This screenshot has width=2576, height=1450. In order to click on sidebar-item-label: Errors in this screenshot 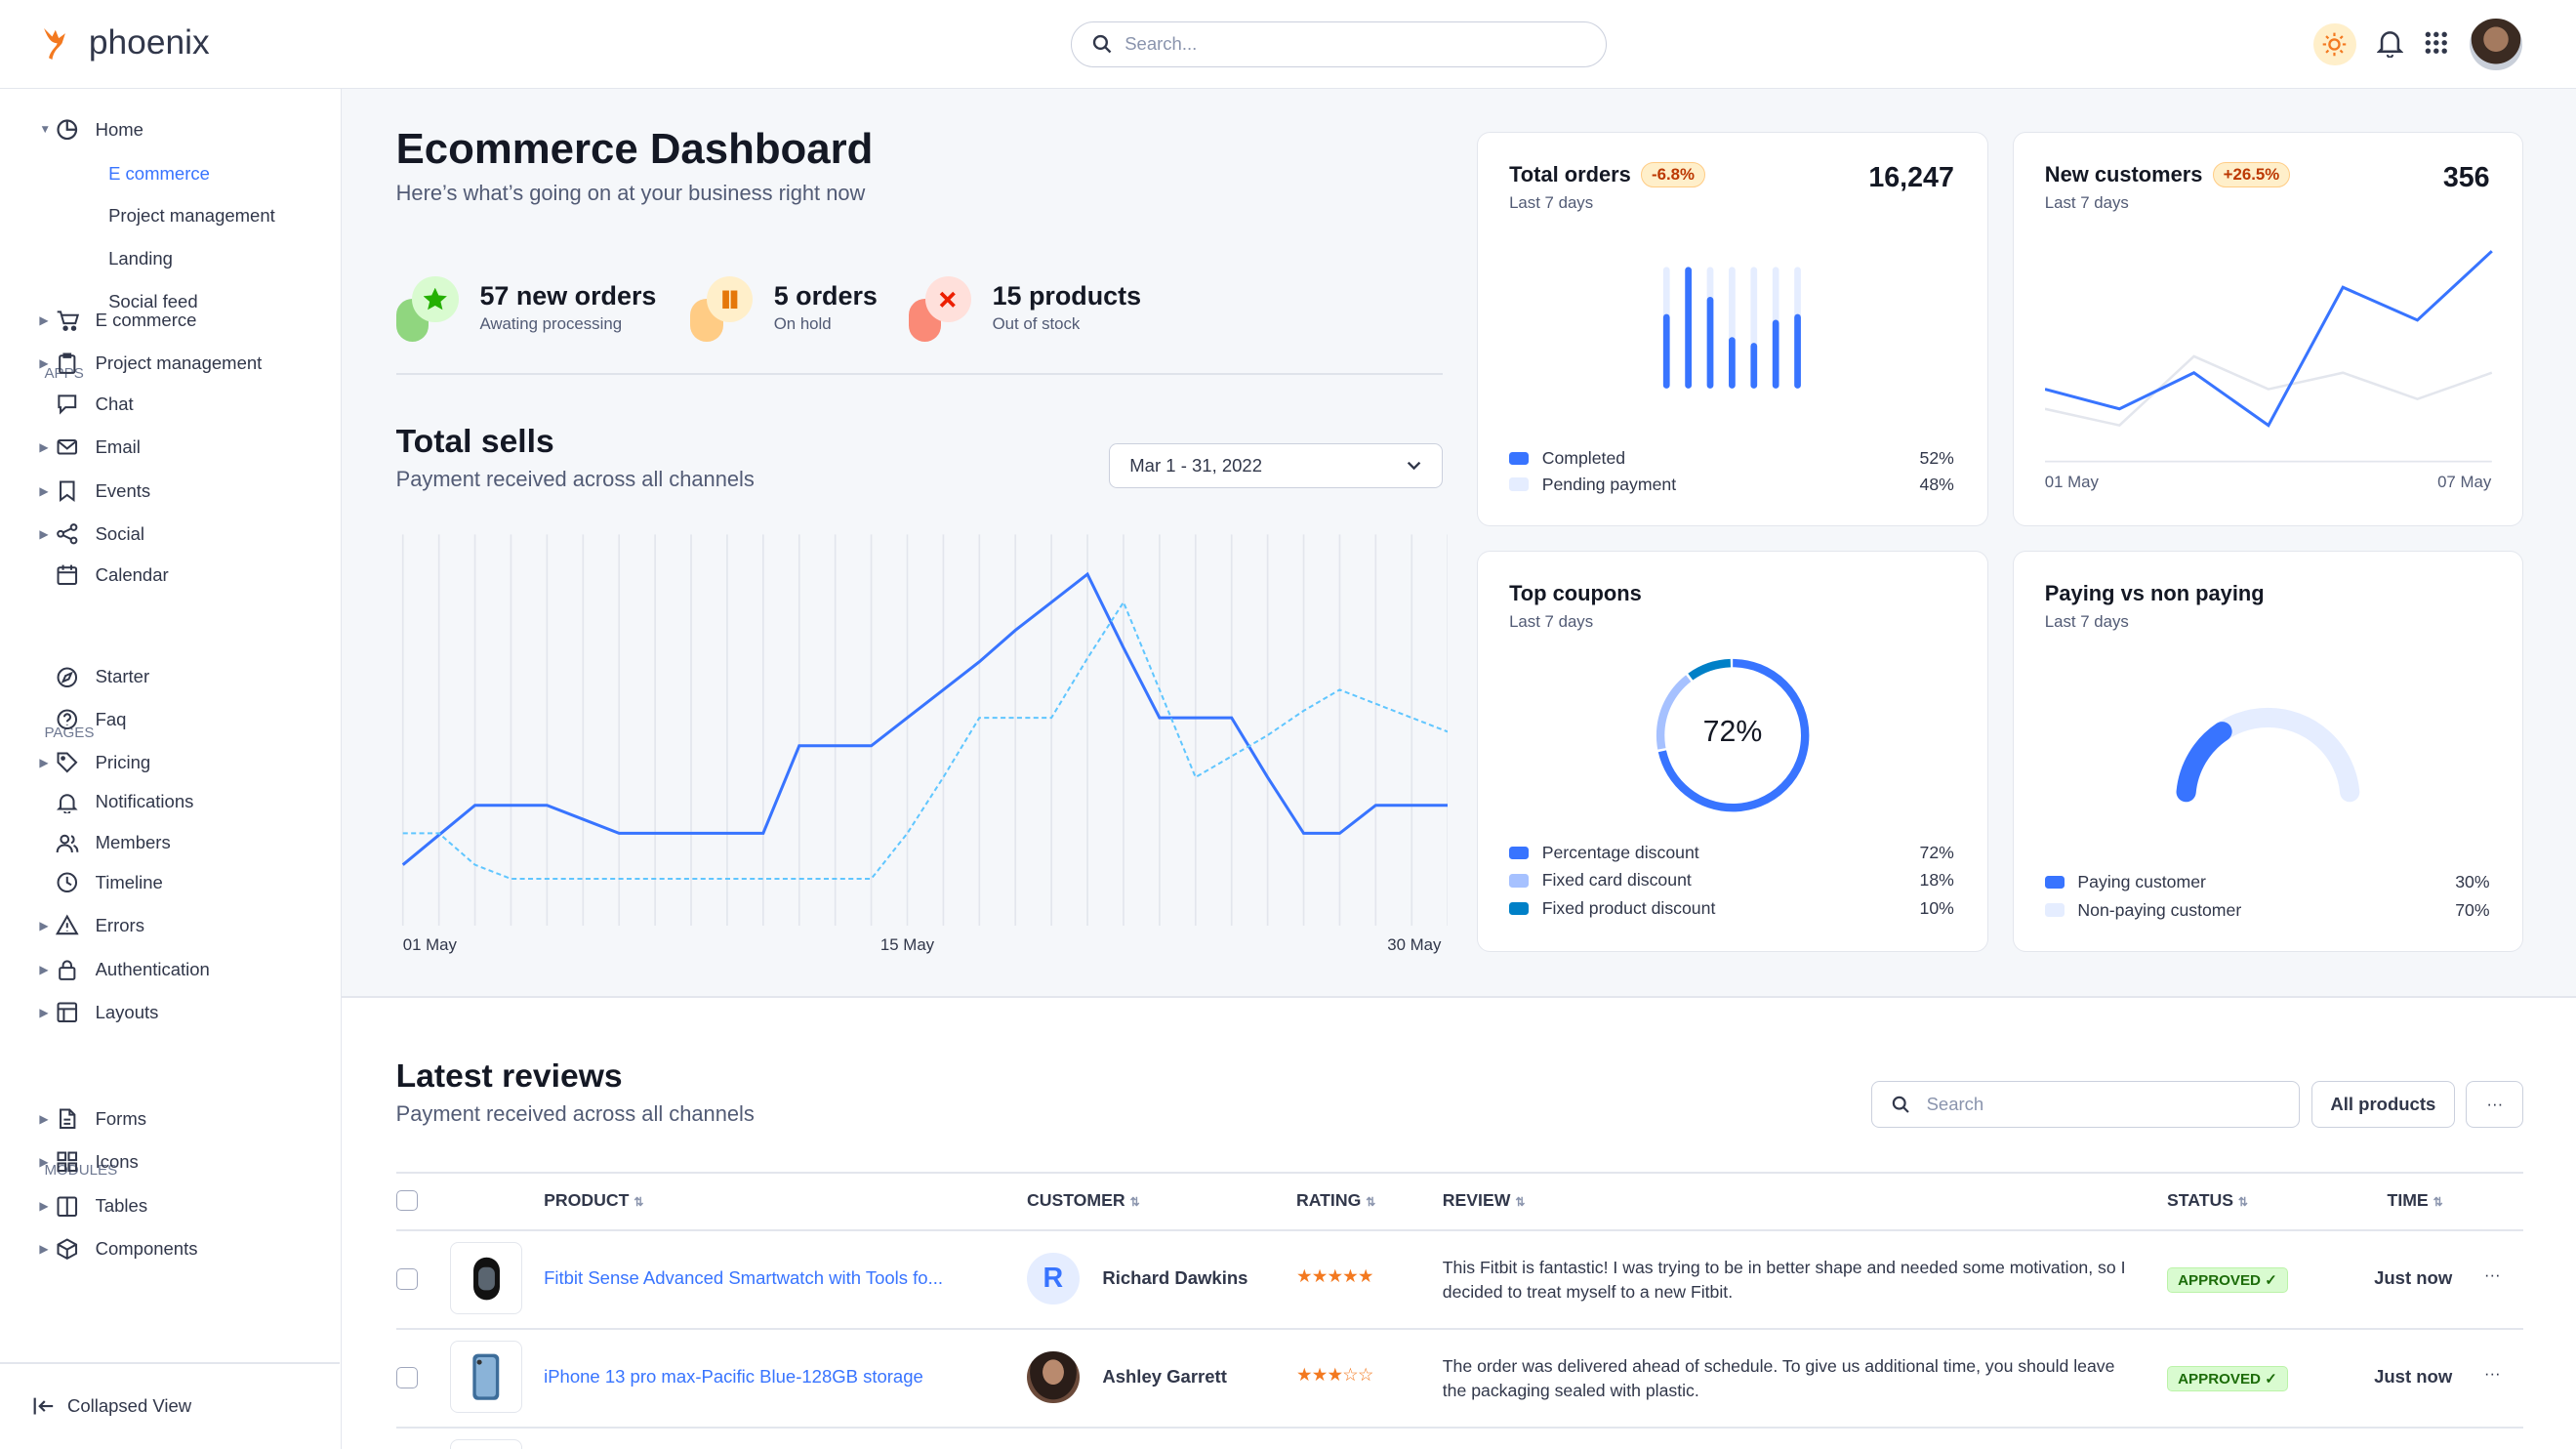, I will do `click(119, 924)`.